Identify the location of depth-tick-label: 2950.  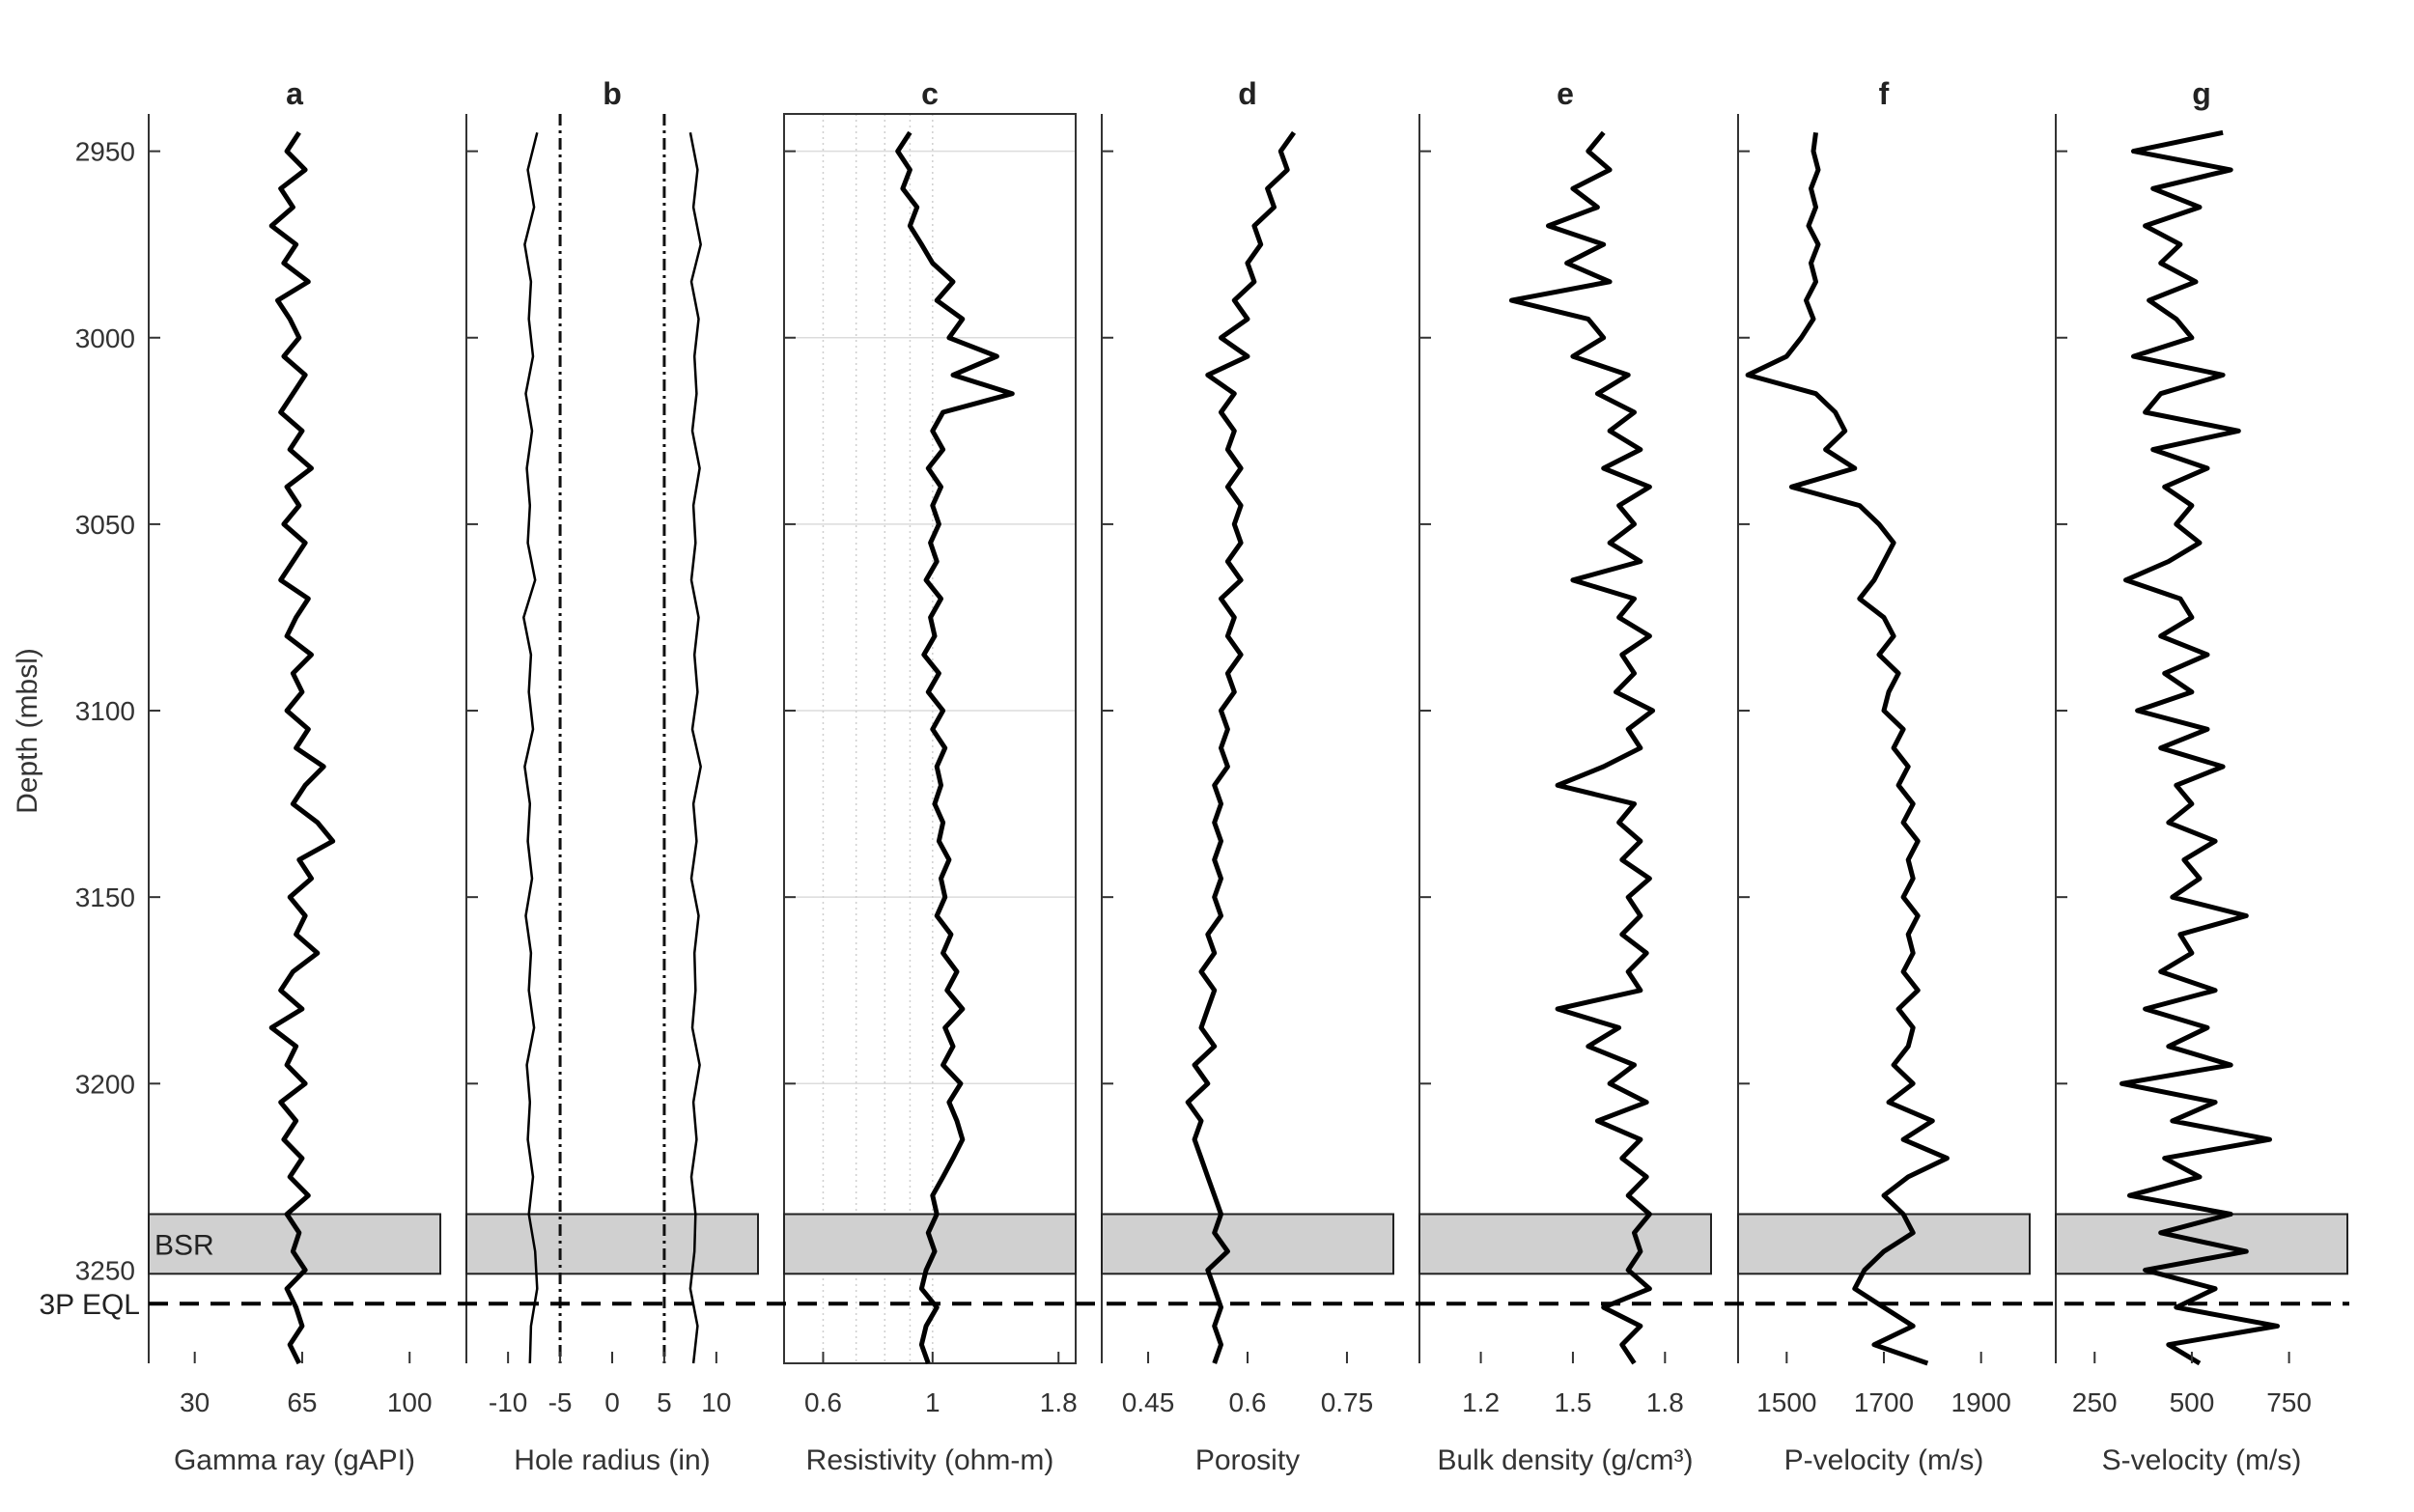
(105, 152).